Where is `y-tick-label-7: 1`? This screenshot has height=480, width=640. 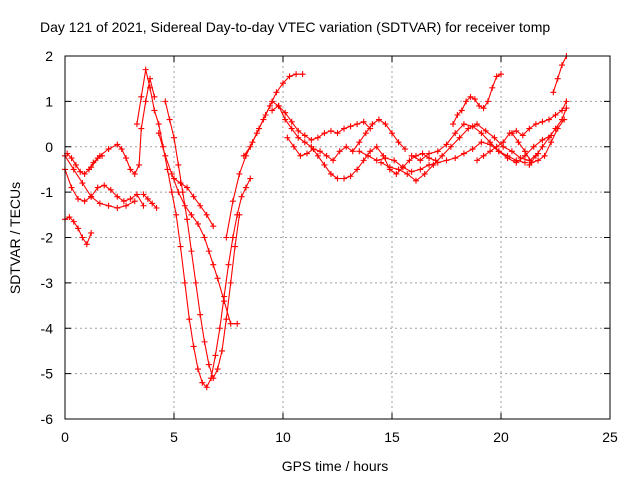 y-tick-label-7: 1 is located at coordinates (49, 101).